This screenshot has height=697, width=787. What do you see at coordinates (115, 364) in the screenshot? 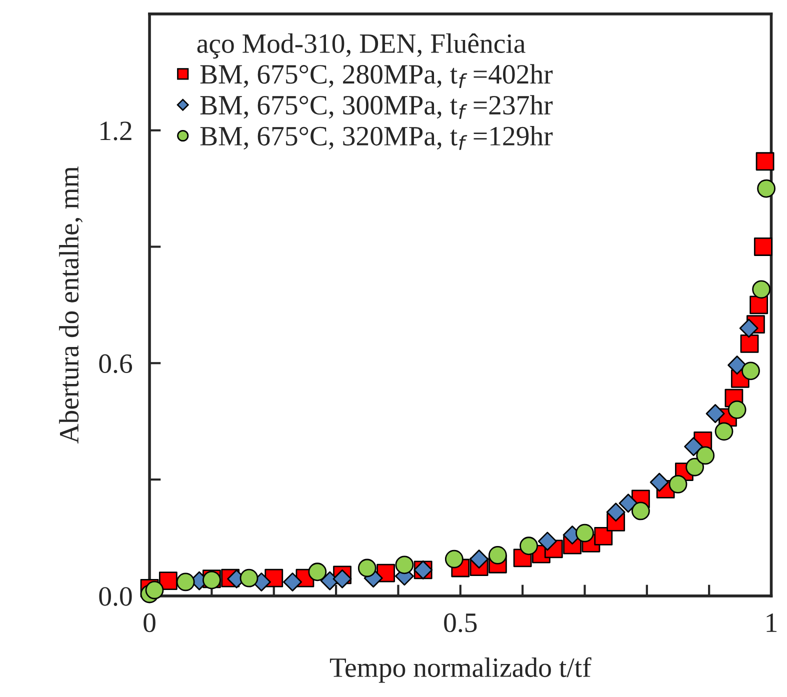
I see `y-tick-label: 0.6` at bounding box center [115, 364].